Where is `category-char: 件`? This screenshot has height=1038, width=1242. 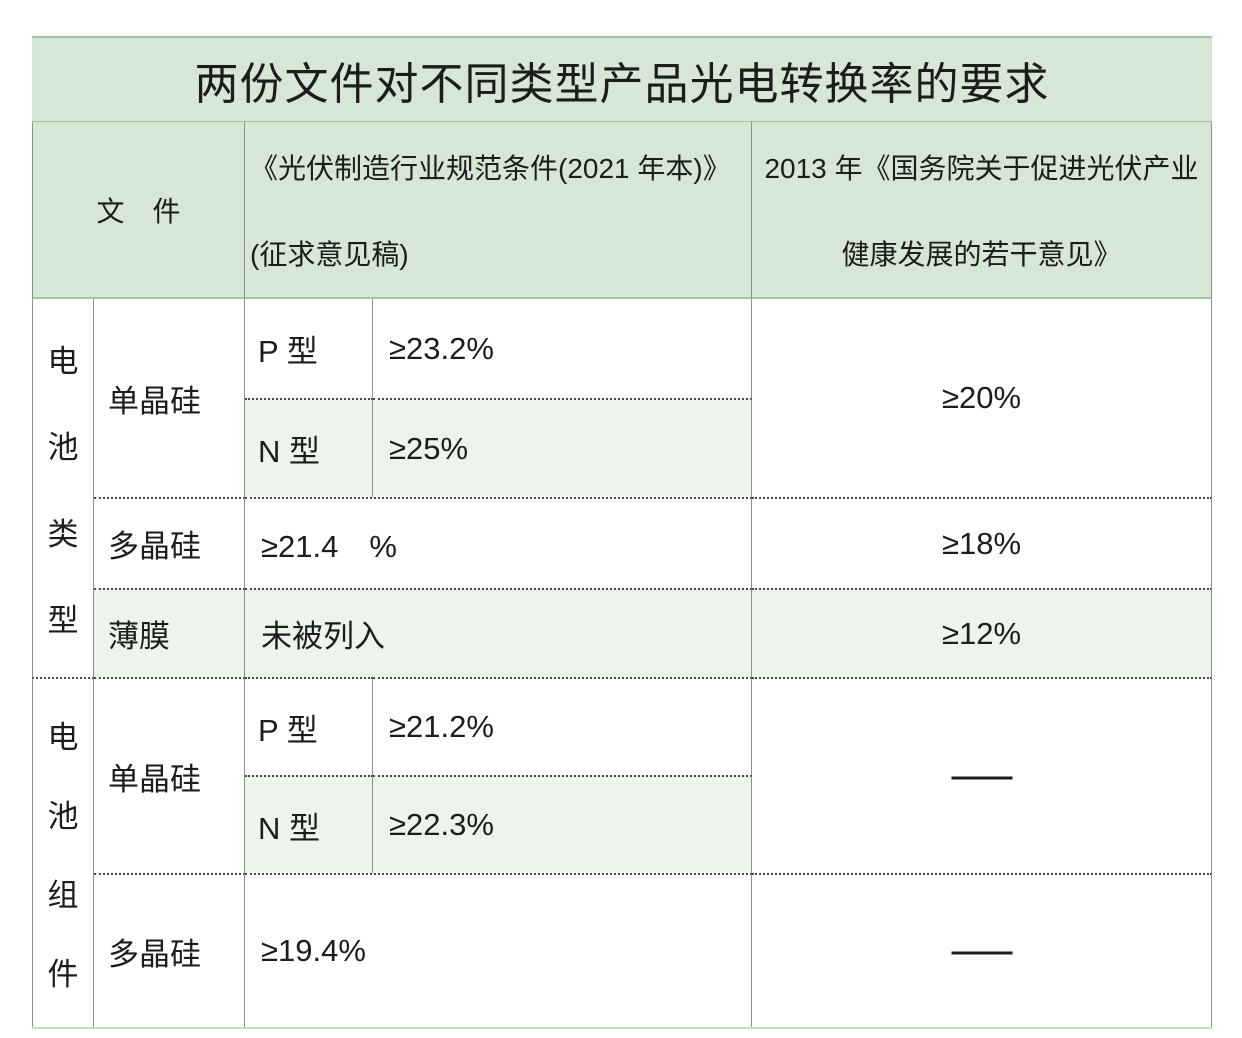
category-char: 件 is located at coordinates (63, 974).